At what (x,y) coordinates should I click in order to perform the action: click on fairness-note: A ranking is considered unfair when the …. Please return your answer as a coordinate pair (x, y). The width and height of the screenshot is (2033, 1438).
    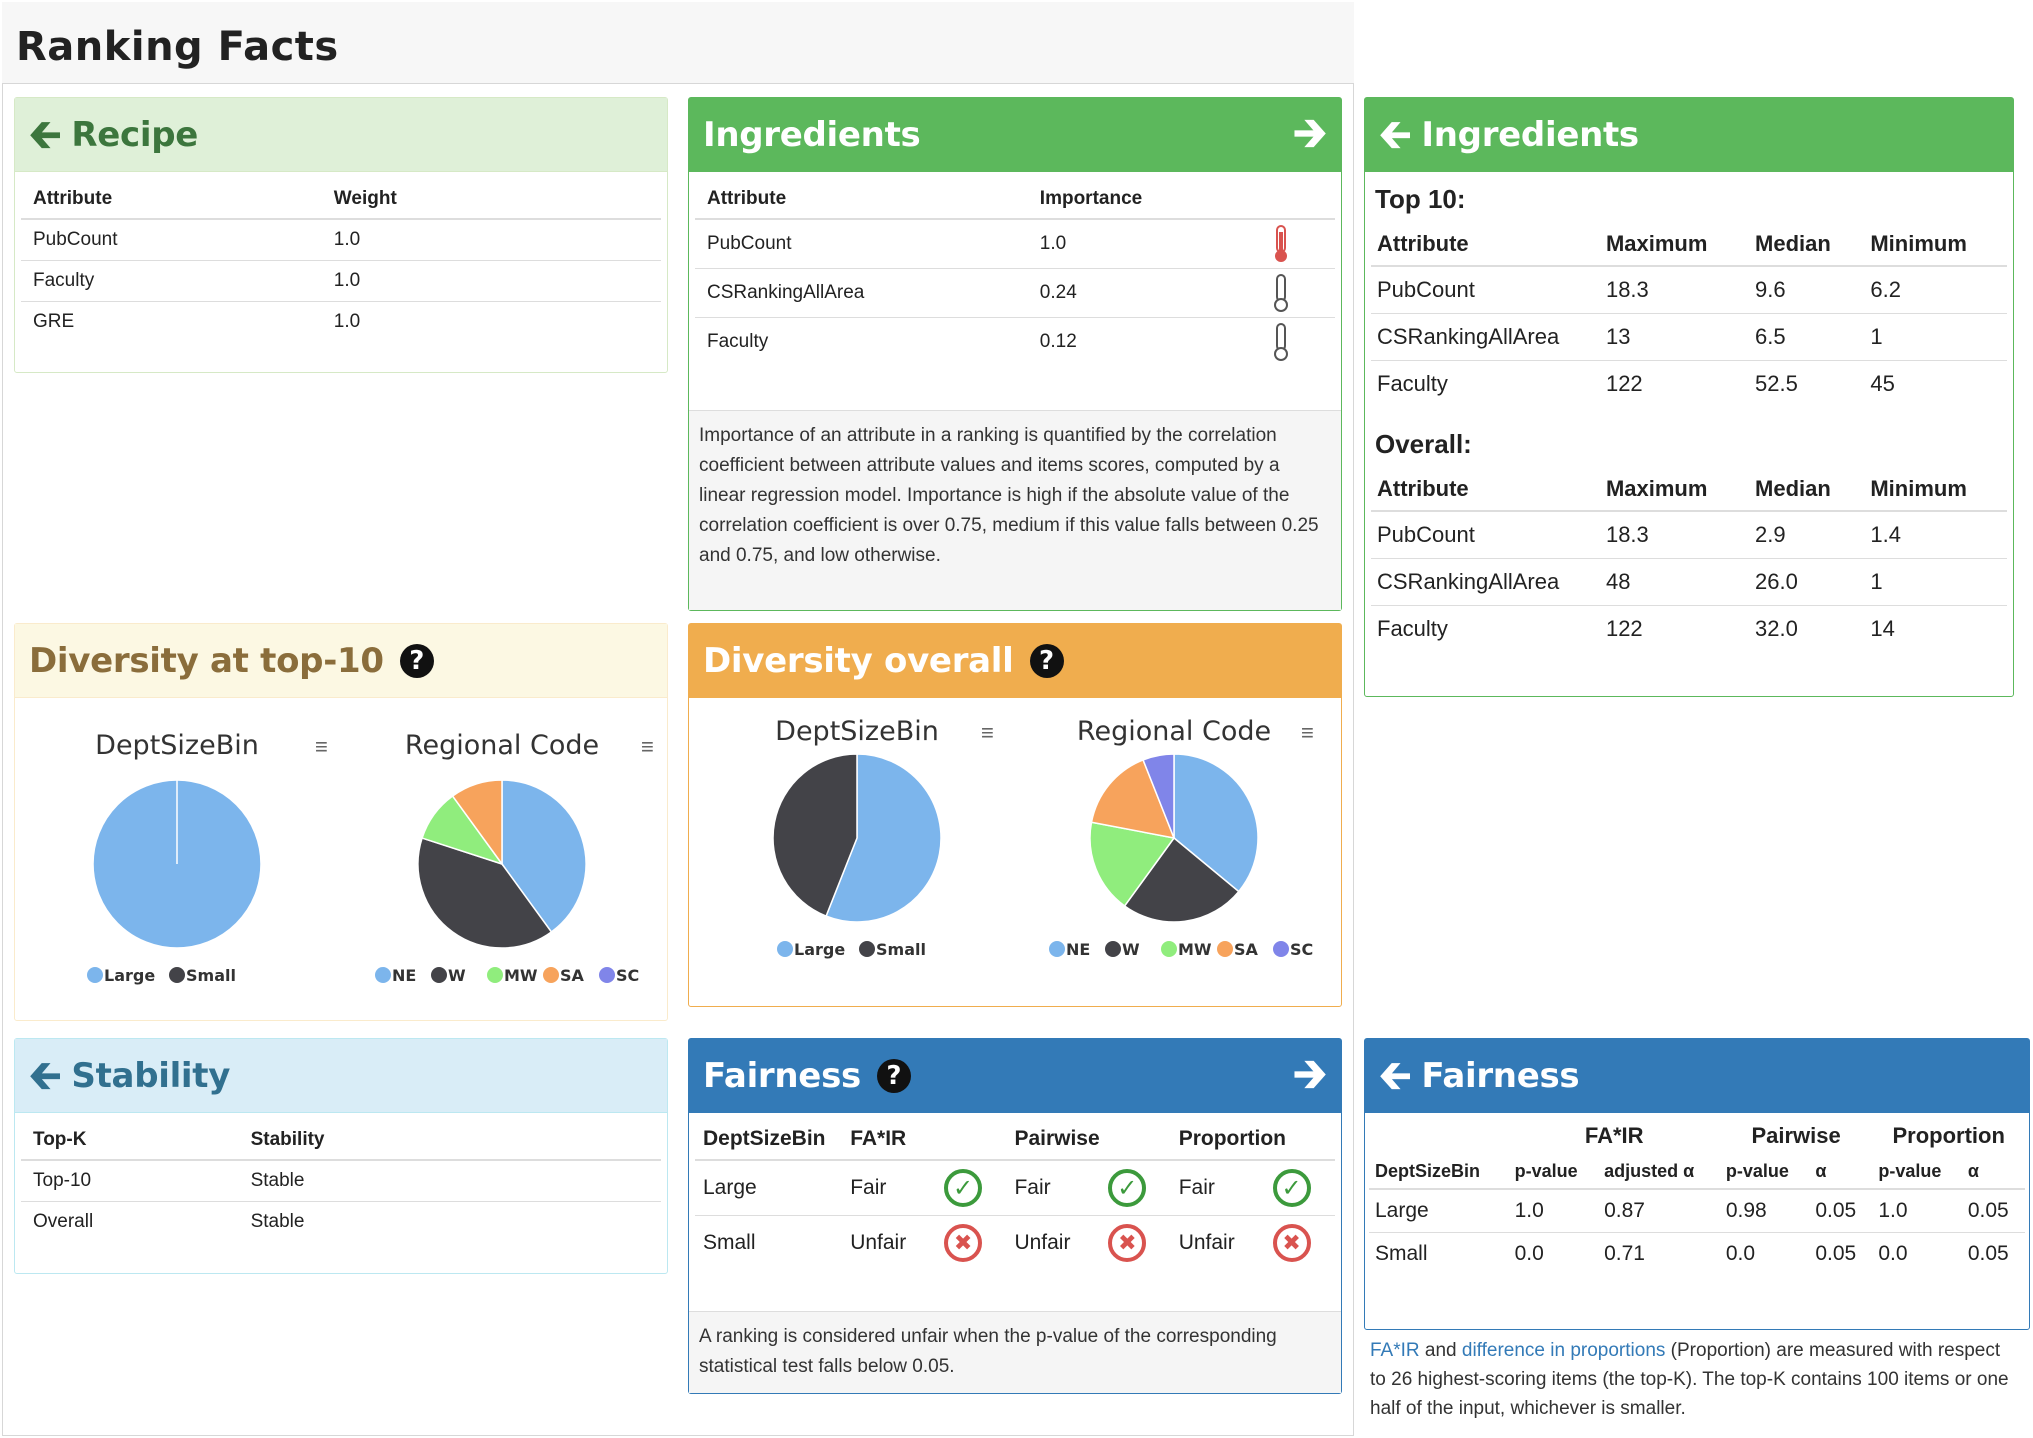
    Looking at the image, I should click on (1015, 1352).